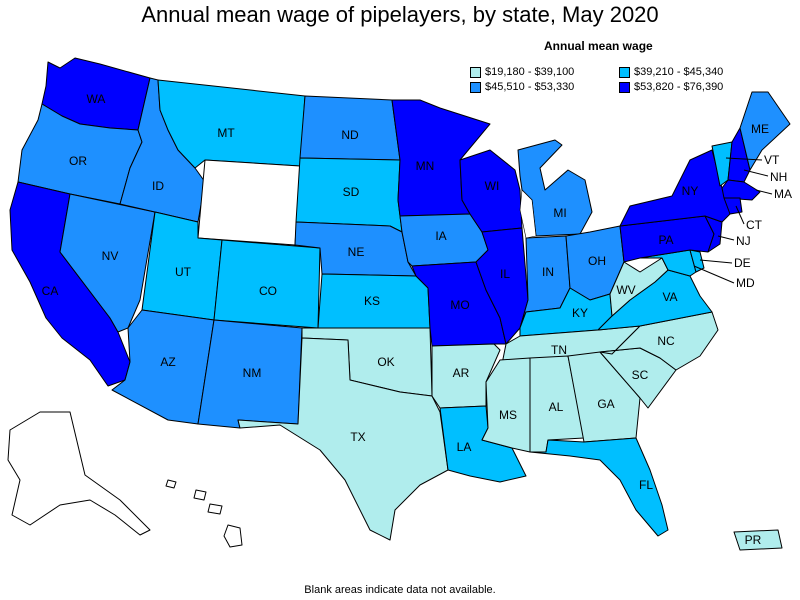  I want to click on label-MA: MA, so click(783, 194).